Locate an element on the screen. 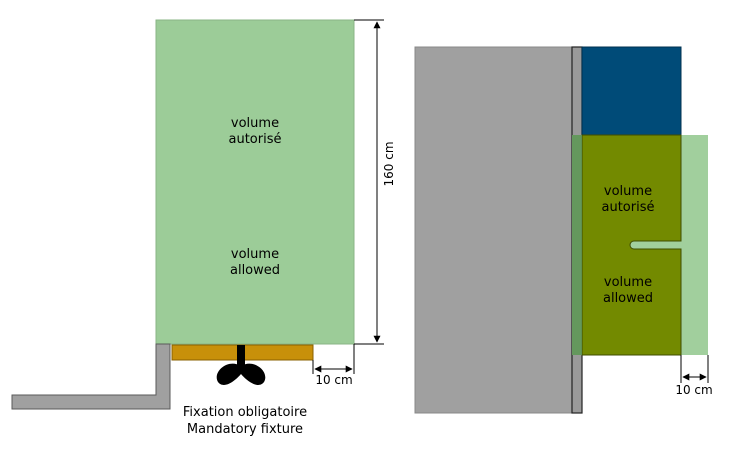  right-olive-block is located at coordinates (631, 245).